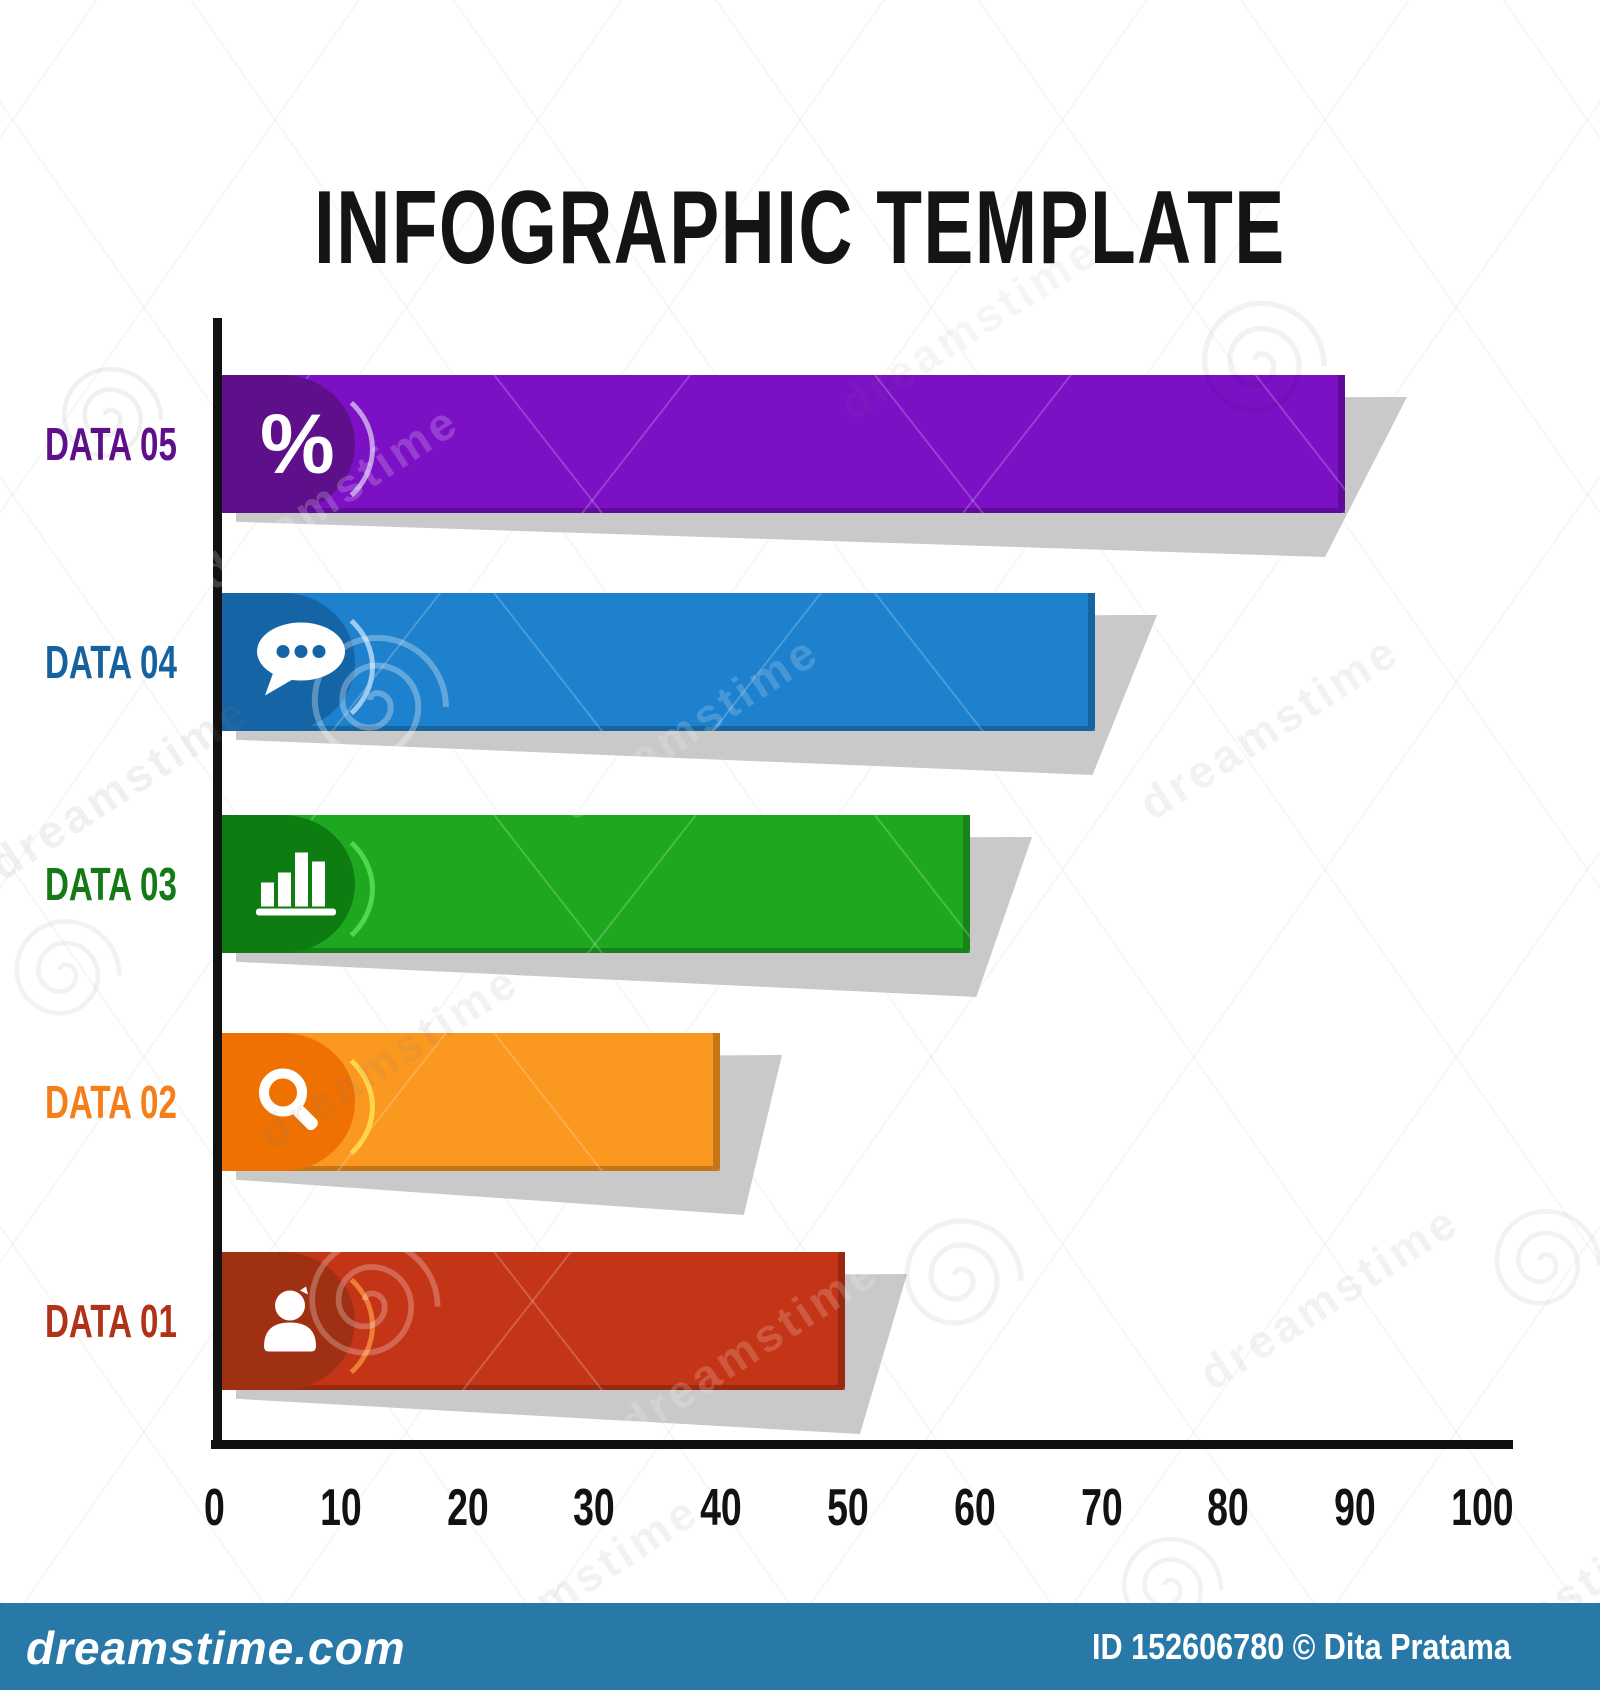 The width and height of the screenshot is (1600, 1690). I want to click on category-label-text: DATA 05, so click(111, 444).